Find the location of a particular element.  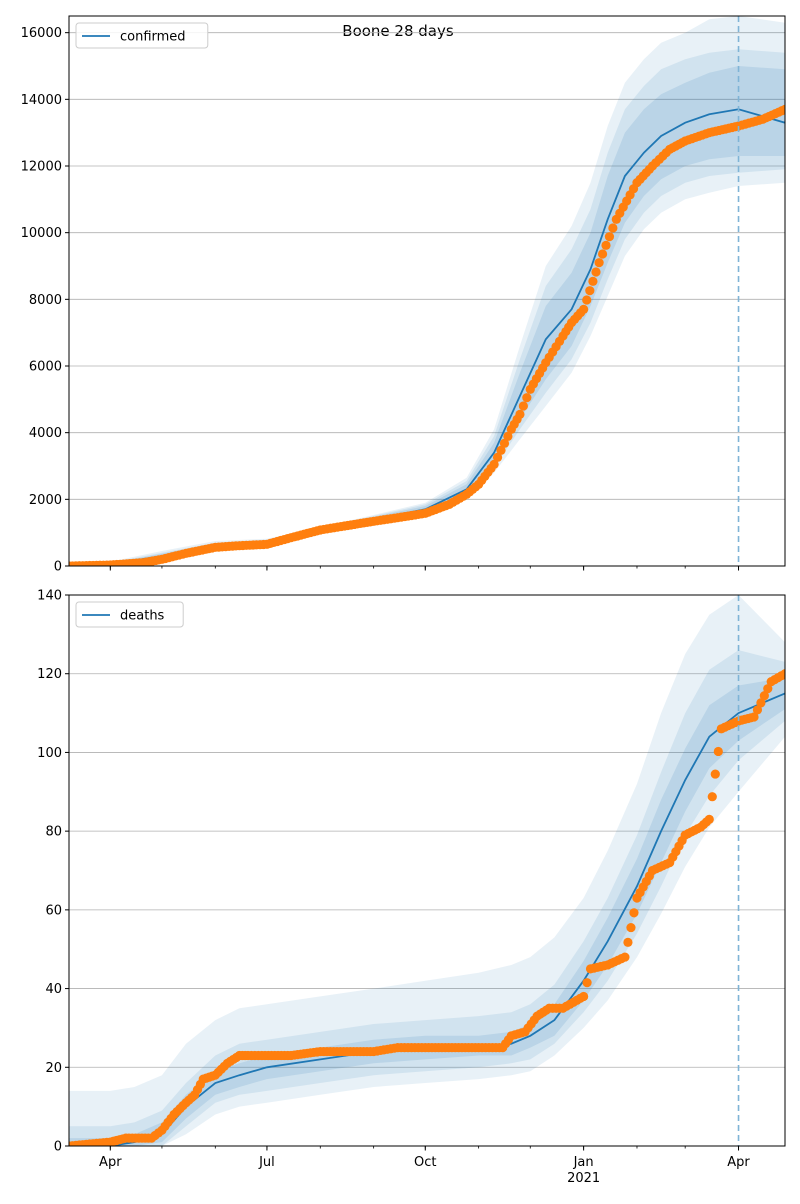

y-tick-label: 140 is located at coordinates (49, 596).